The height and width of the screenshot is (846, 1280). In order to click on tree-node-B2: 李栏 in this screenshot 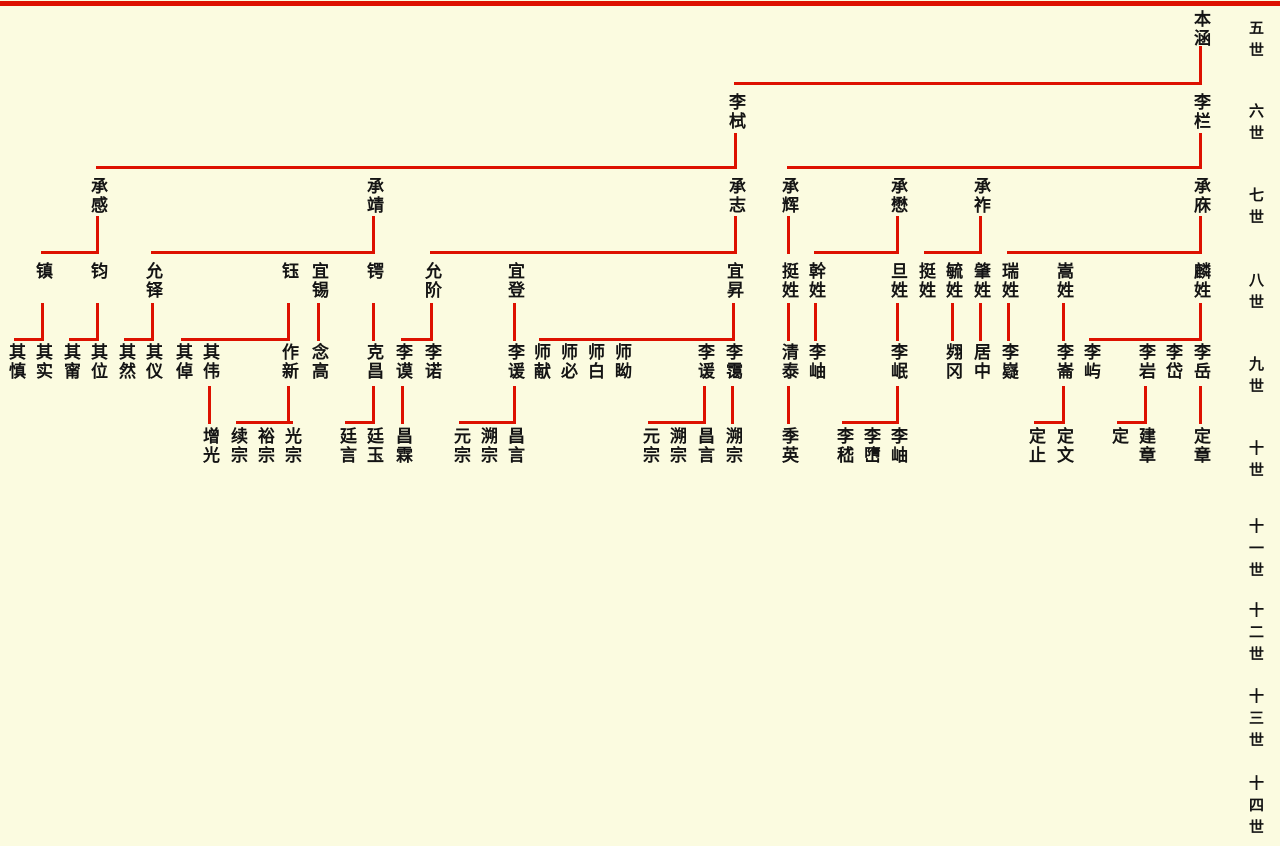, I will do `click(1200, 112)`.